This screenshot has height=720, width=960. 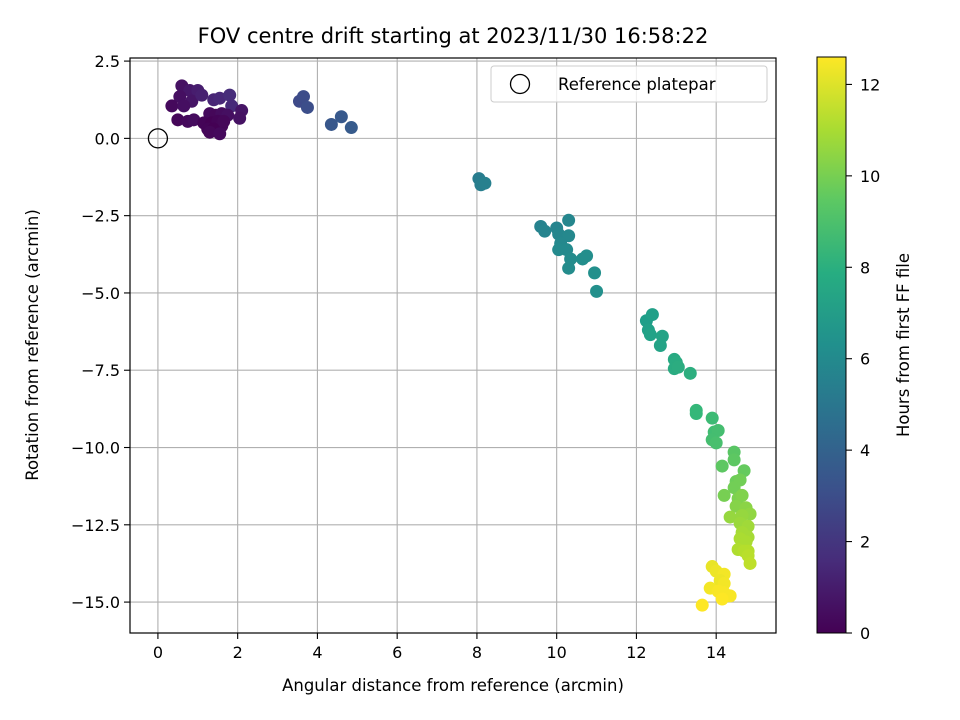 I want to click on y-axis-label: Rotation from reference (arcmin), so click(x=32, y=345).